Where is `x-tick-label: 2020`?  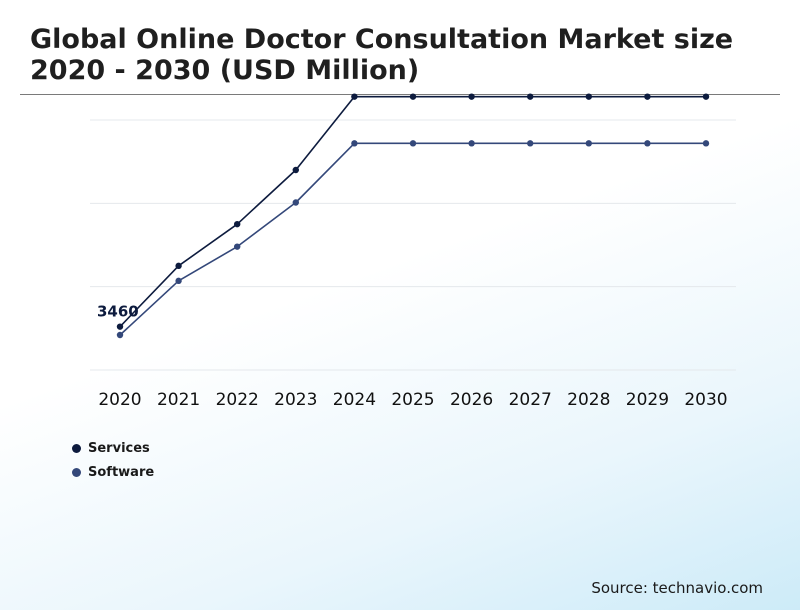 x-tick-label: 2020 is located at coordinates (119, 400).